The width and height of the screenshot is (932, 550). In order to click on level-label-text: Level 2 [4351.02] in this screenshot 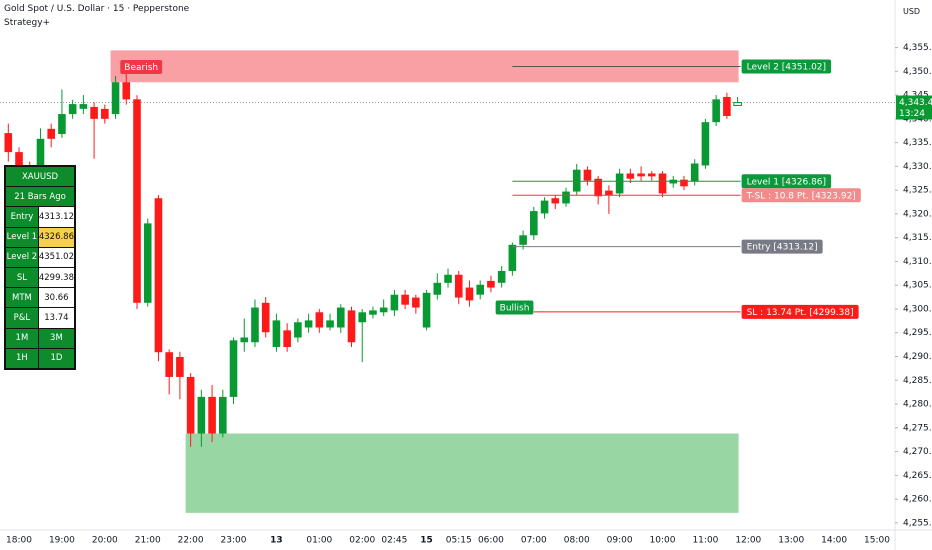, I will do `click(786, 67)`.